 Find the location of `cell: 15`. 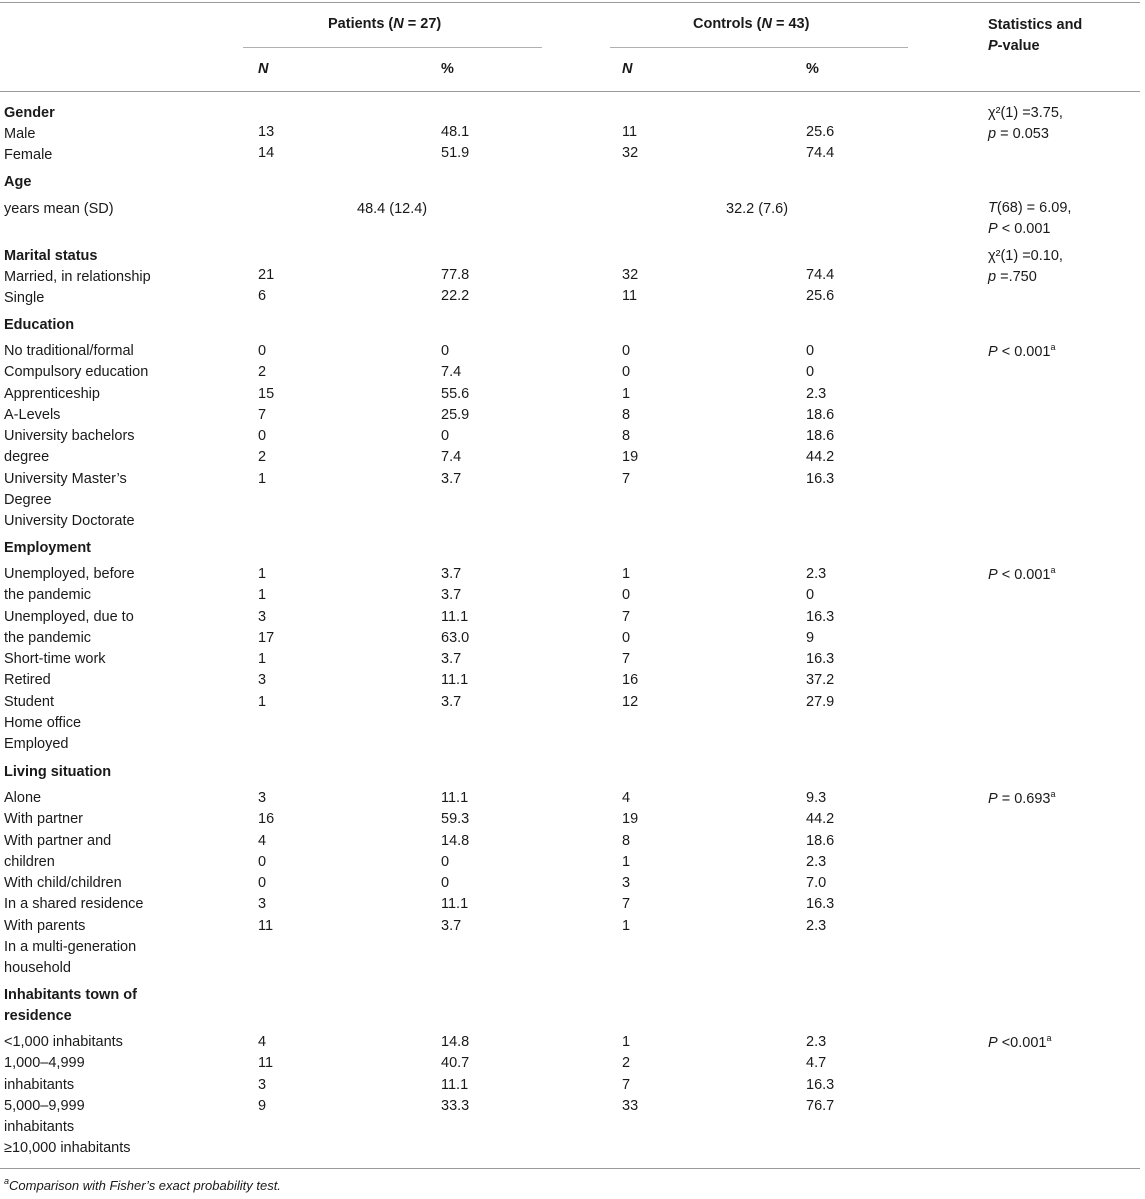

cell: 15 is located at coordinates (266, 393).